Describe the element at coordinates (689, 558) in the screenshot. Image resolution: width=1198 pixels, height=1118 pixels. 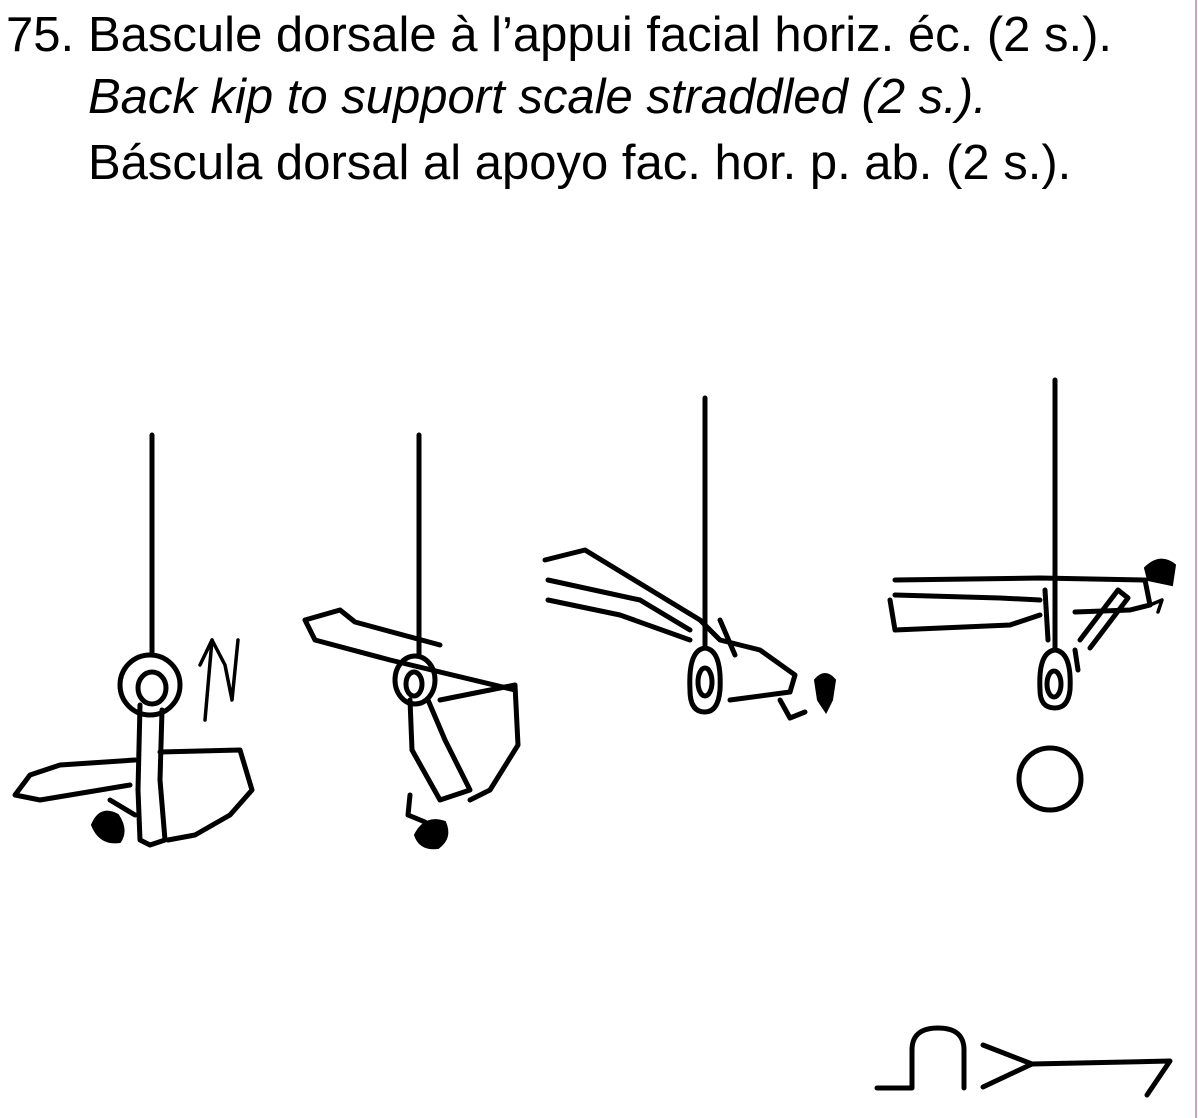
I see `figure-3-rising` at that location.